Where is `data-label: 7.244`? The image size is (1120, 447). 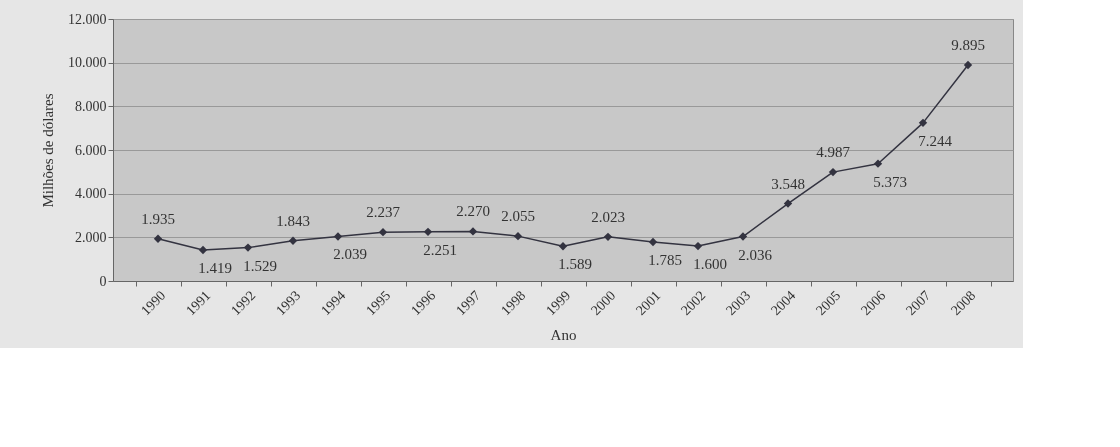
data-label: 7.244 is located at coordinates (935, 140).